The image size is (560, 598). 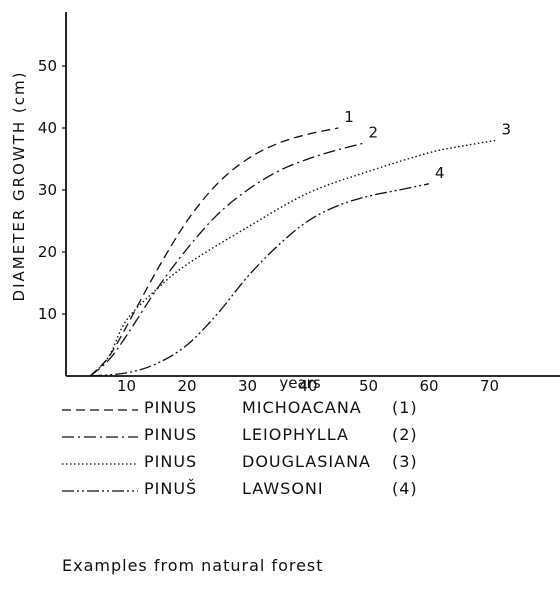 What do you see at coordinates (428, 386) in the screenshot?
I see `x-tick-label: 60` at bounding box center [428, 386].